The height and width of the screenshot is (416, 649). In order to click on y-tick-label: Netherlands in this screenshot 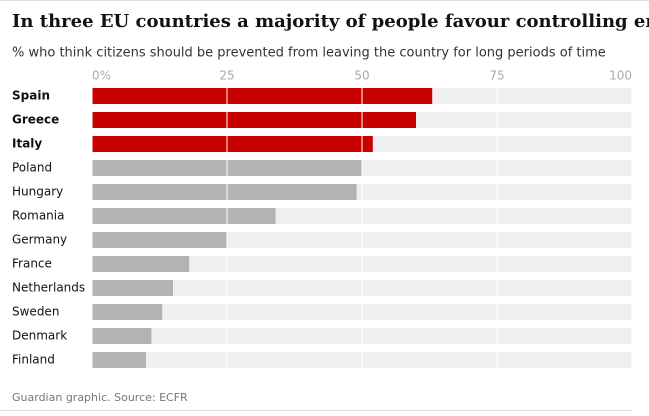, I will do `click(48, 288)`.